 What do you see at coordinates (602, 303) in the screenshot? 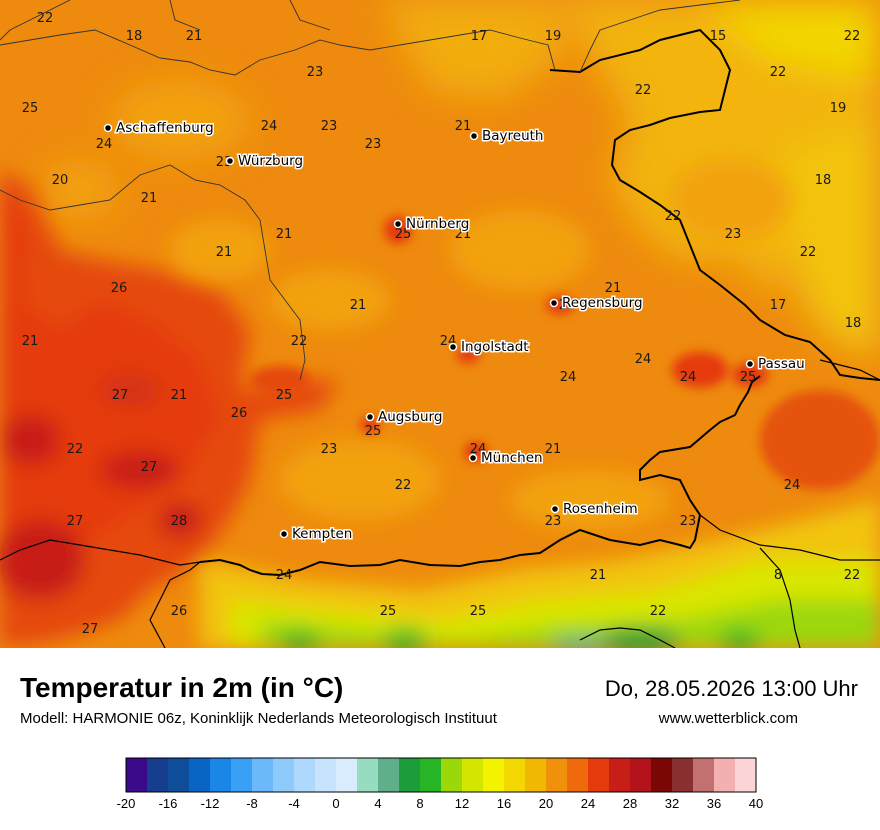
I see `city-name: Regensburg` at bounding box center [602, 303].